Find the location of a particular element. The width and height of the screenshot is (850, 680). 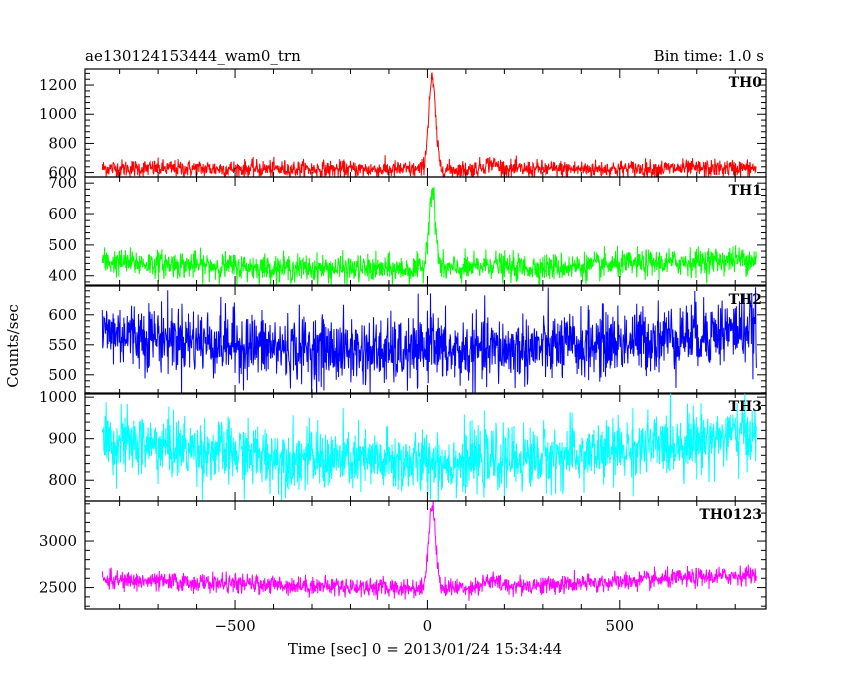

series-line-th1 is located at coordinates (429, 235).